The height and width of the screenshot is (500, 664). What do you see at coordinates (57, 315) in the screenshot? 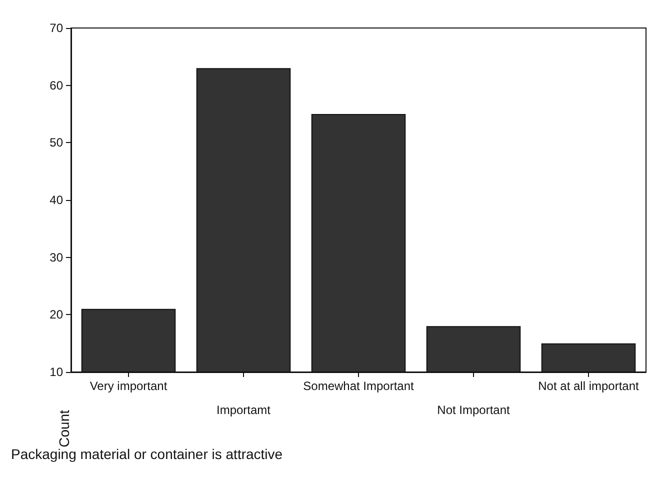
I see `y-tick-label: 20` at bounding box center [57, 315].